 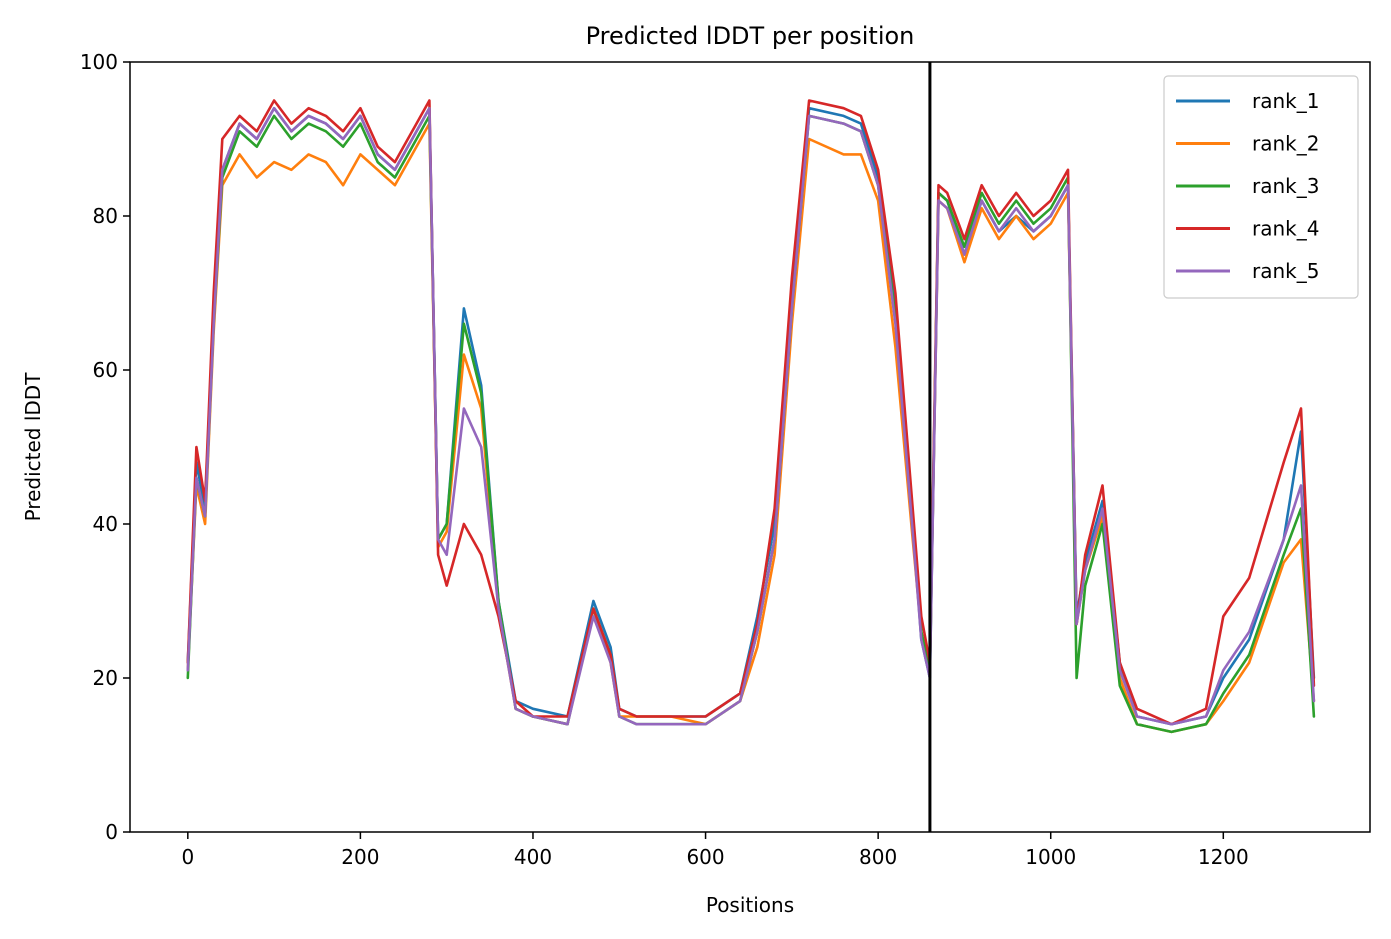 What do you see at coordinates (33, 447) in the screenshot?
I see `y-axis-title: Predicted lDDT` at bounding box center [33, 447].